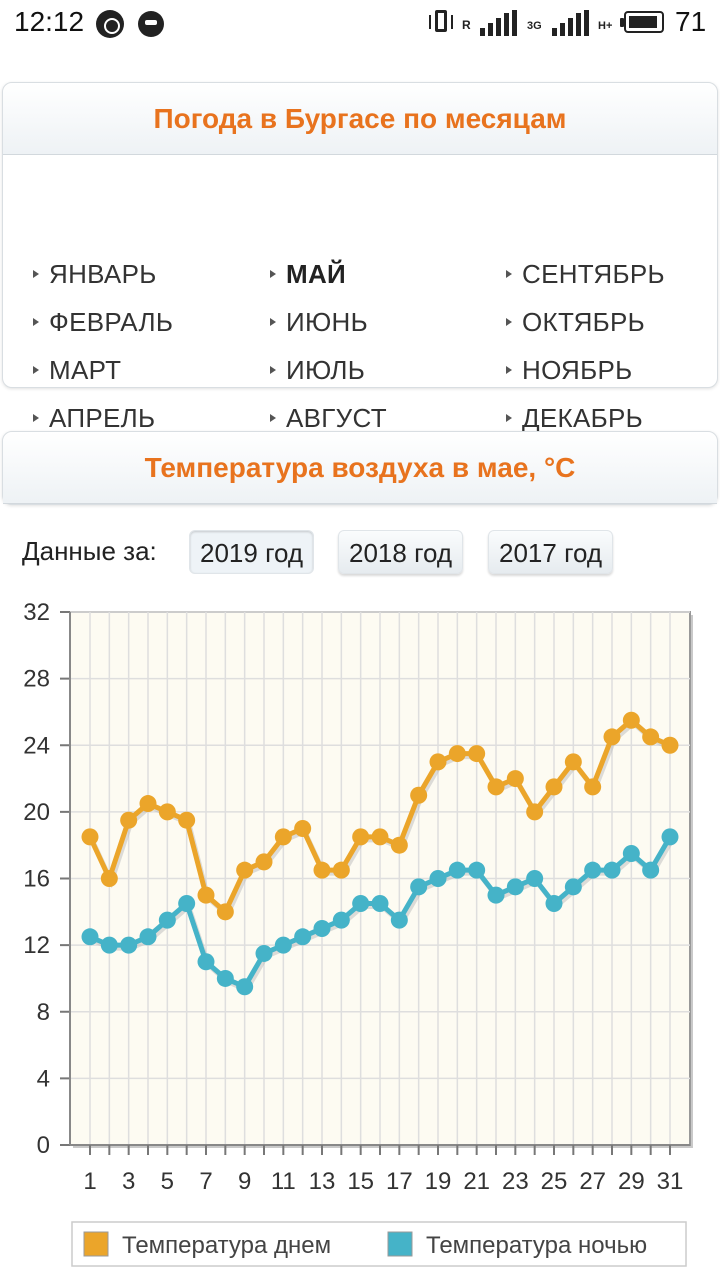 The height and width of the screenshot is (1280, 720). What do you see at coordinates (399, 1181) in the screenshot?
I see `x-tick-label: 17` at bounding box center [399, 1181].